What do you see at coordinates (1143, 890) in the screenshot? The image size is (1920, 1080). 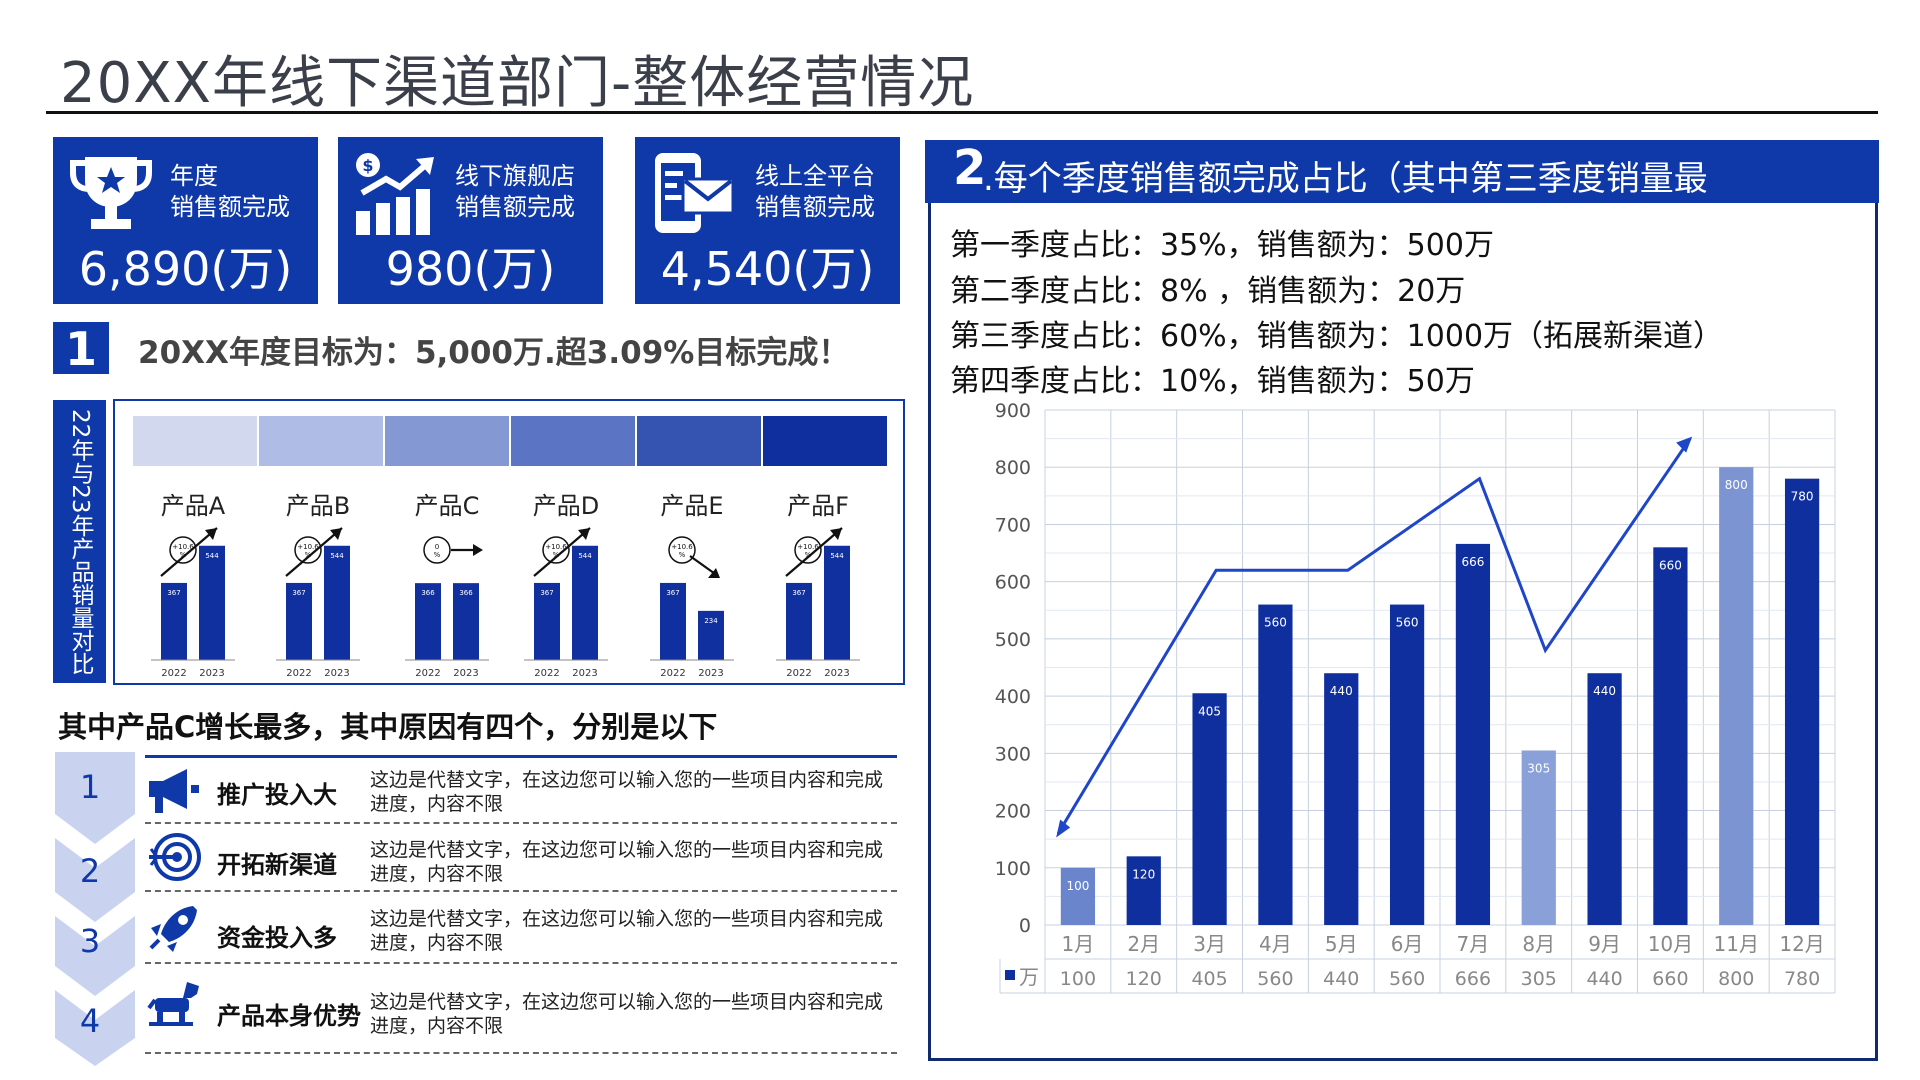 I see `bar-2月` at bounding box center [1143, 890].